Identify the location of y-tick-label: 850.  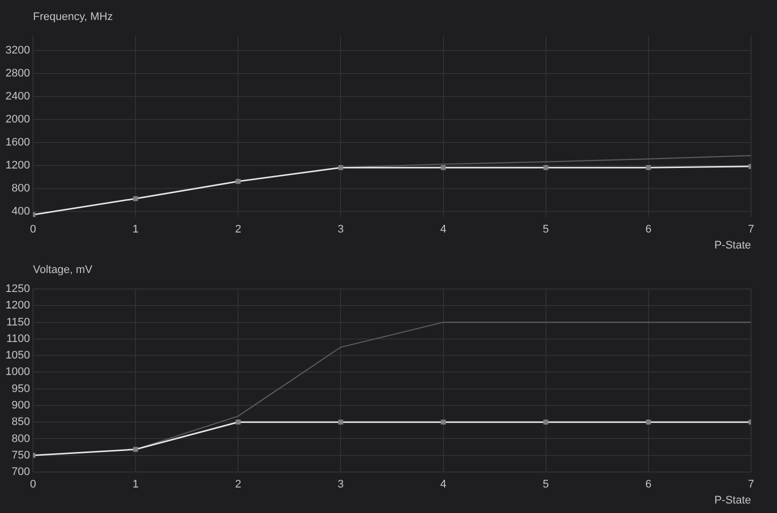
(21, 422).